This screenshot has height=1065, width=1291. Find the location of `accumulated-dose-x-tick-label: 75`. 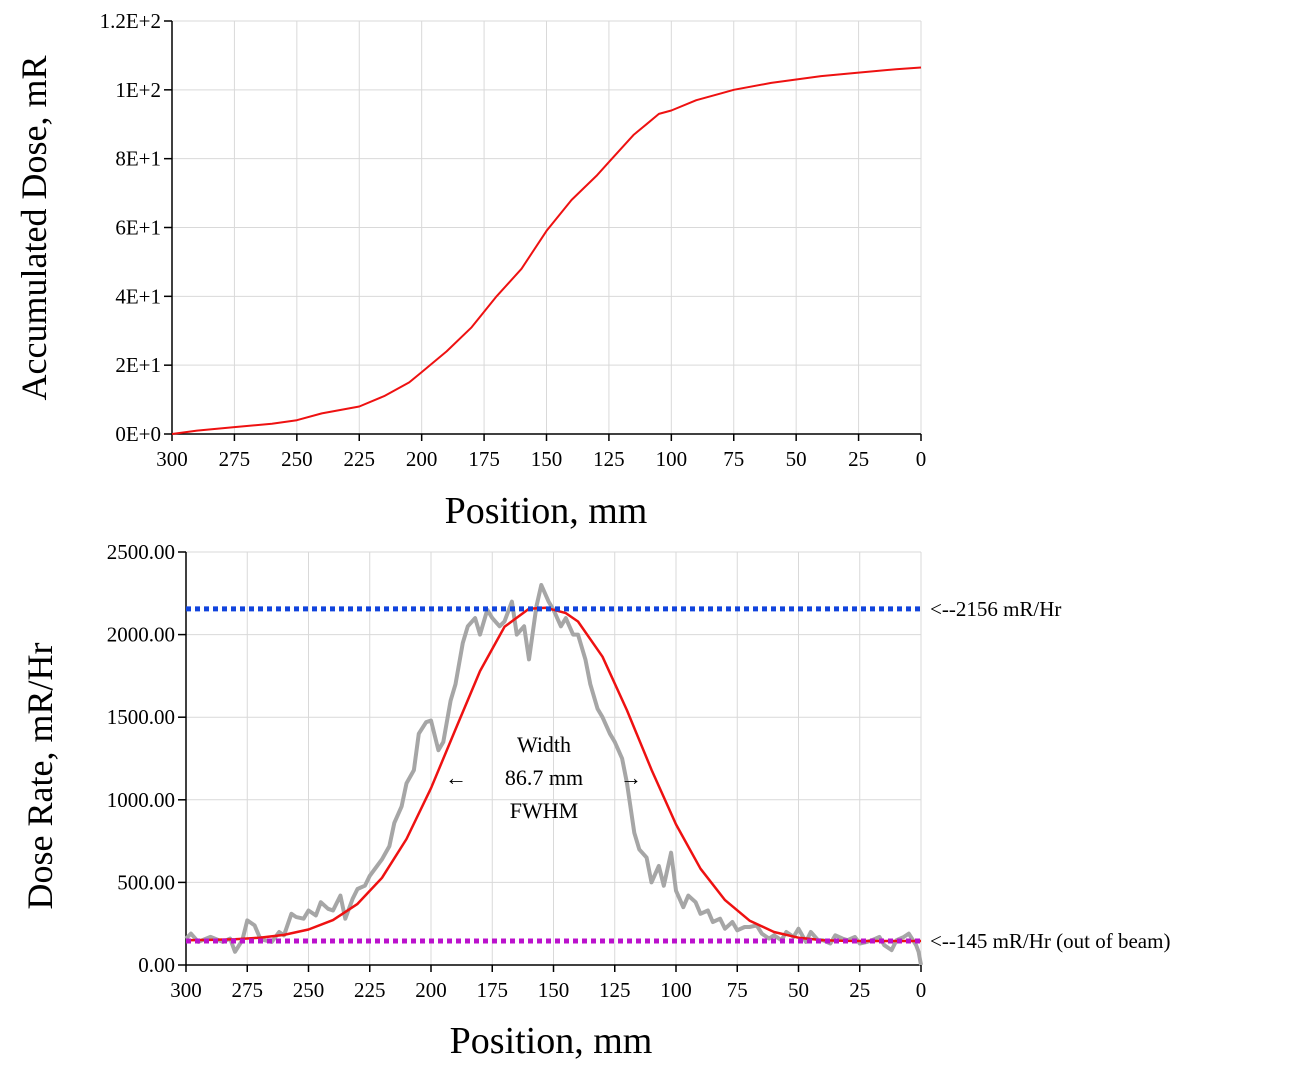

accumulated-dose-x-tick-label: 75 is located at coordinates (733, 459).